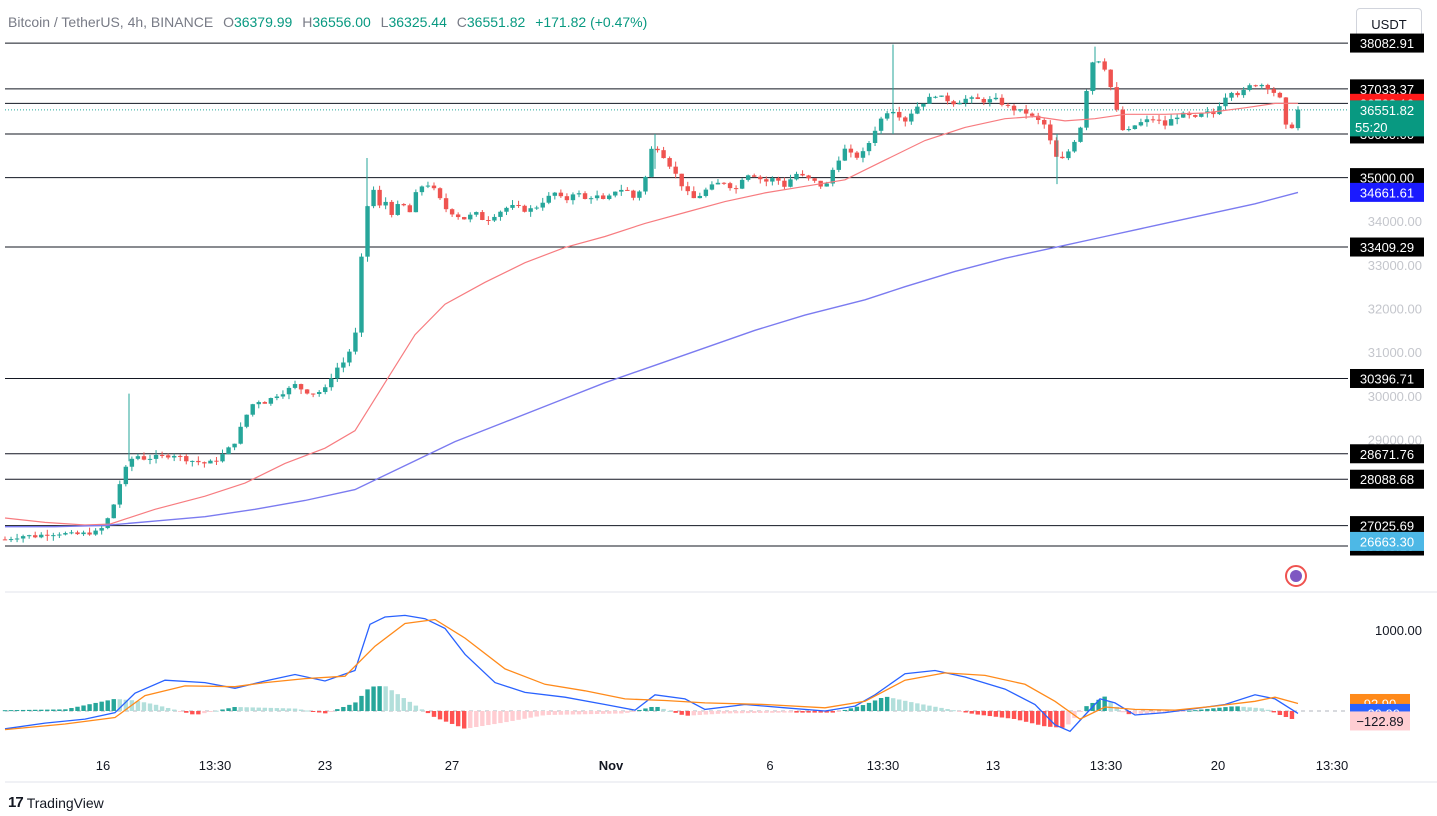 The height and width of the screenshot is (816, 1437). I want to click on level-price-label: 37033.37, so click(1387, 89).